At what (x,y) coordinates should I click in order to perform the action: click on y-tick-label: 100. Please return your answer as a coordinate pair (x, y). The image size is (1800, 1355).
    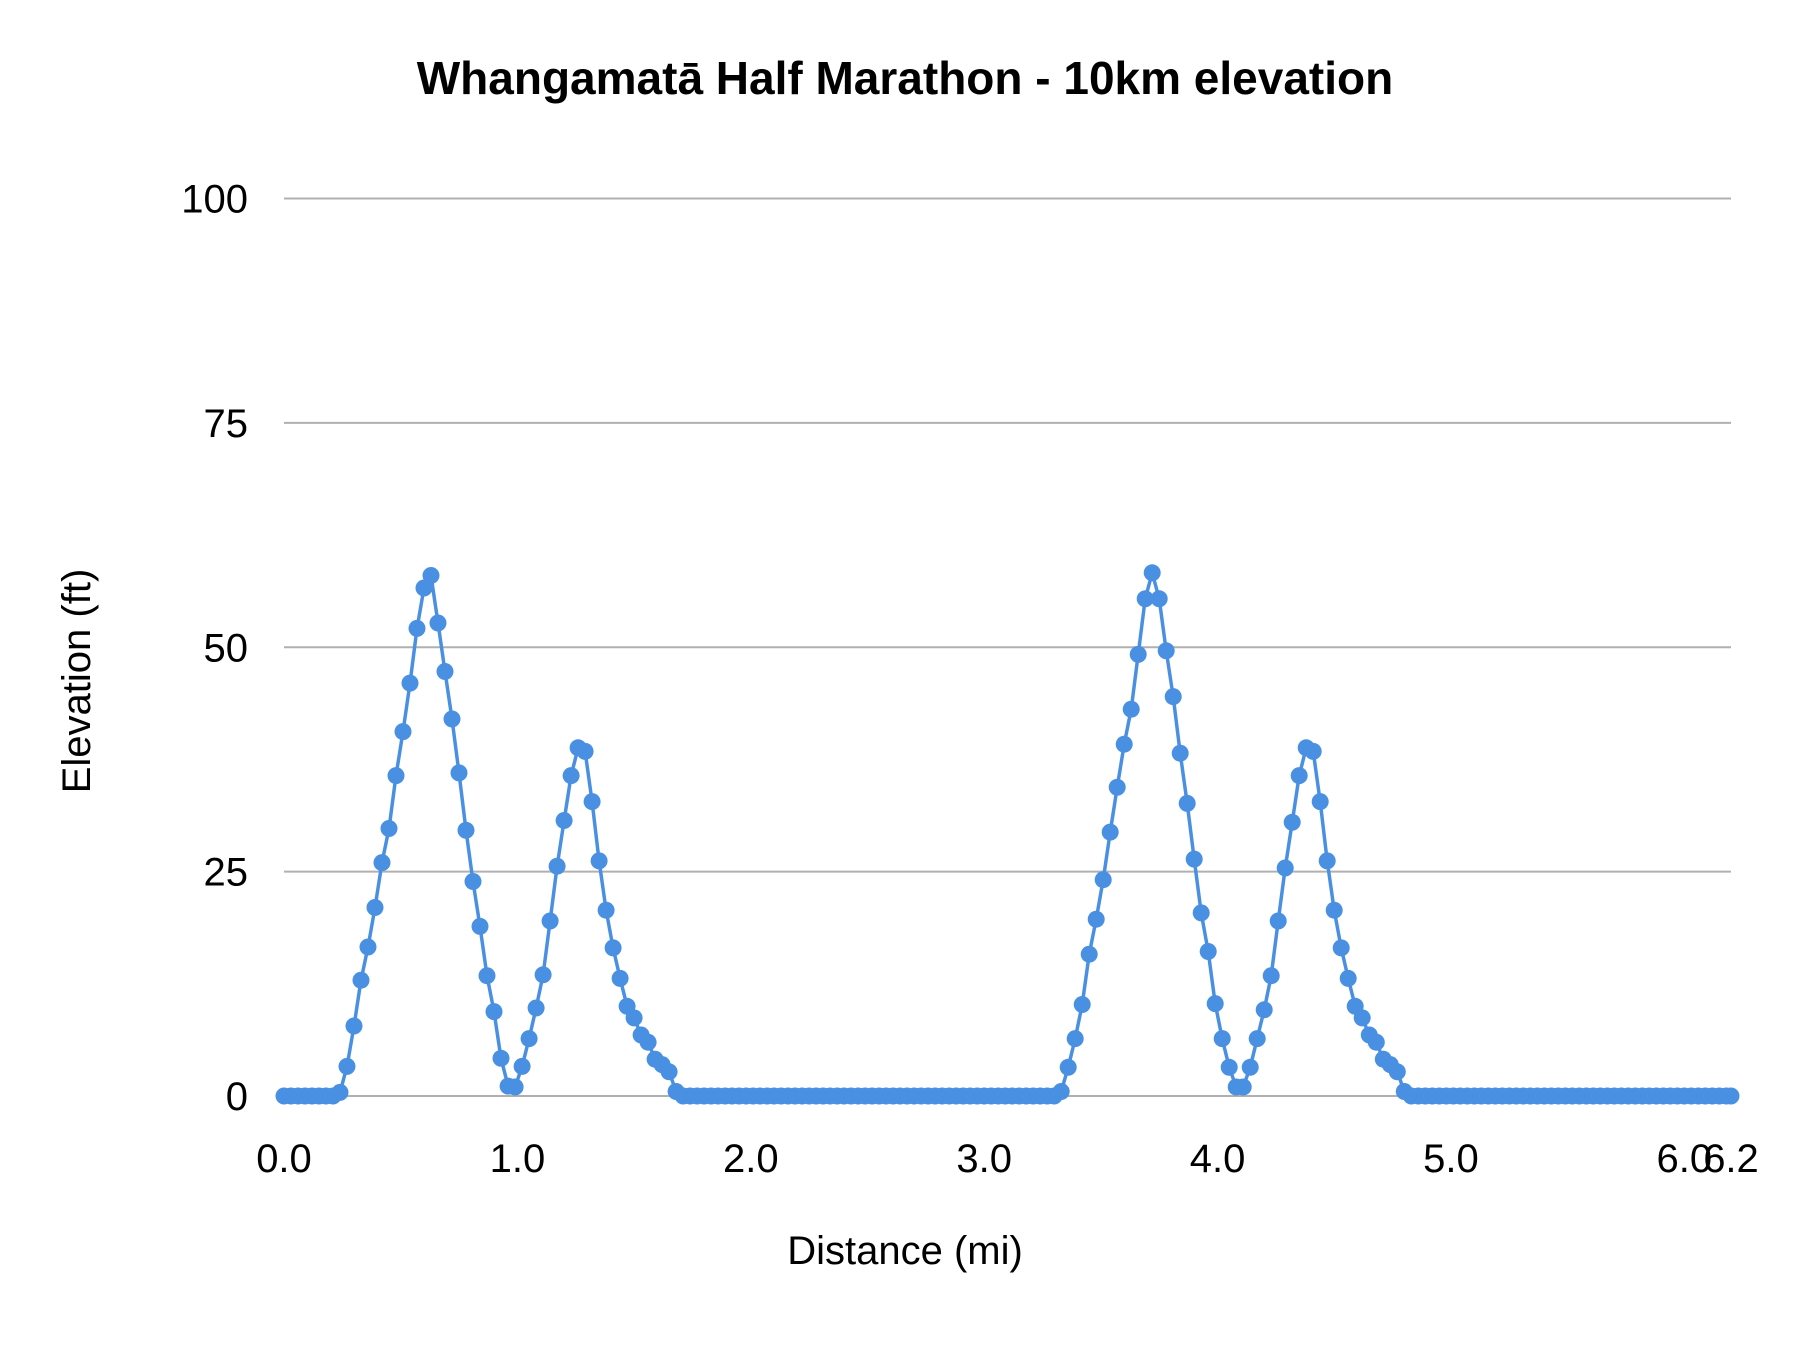
    Looking at the image, I should click on (214, 200).